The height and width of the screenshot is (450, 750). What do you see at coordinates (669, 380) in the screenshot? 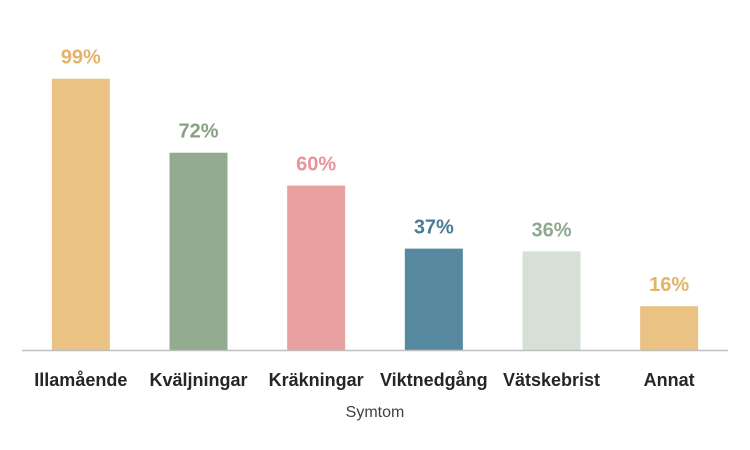
I see `category-label-6: Annat` at bounding box center [669, 380].